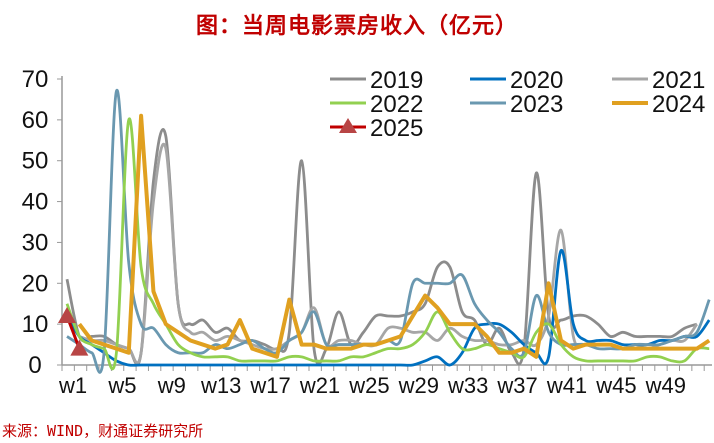 This screenshot has height=443, width=714. Describe the element at coordinates (35, 283) in the screenshot. I see `y-tick-label: 20` at that location.